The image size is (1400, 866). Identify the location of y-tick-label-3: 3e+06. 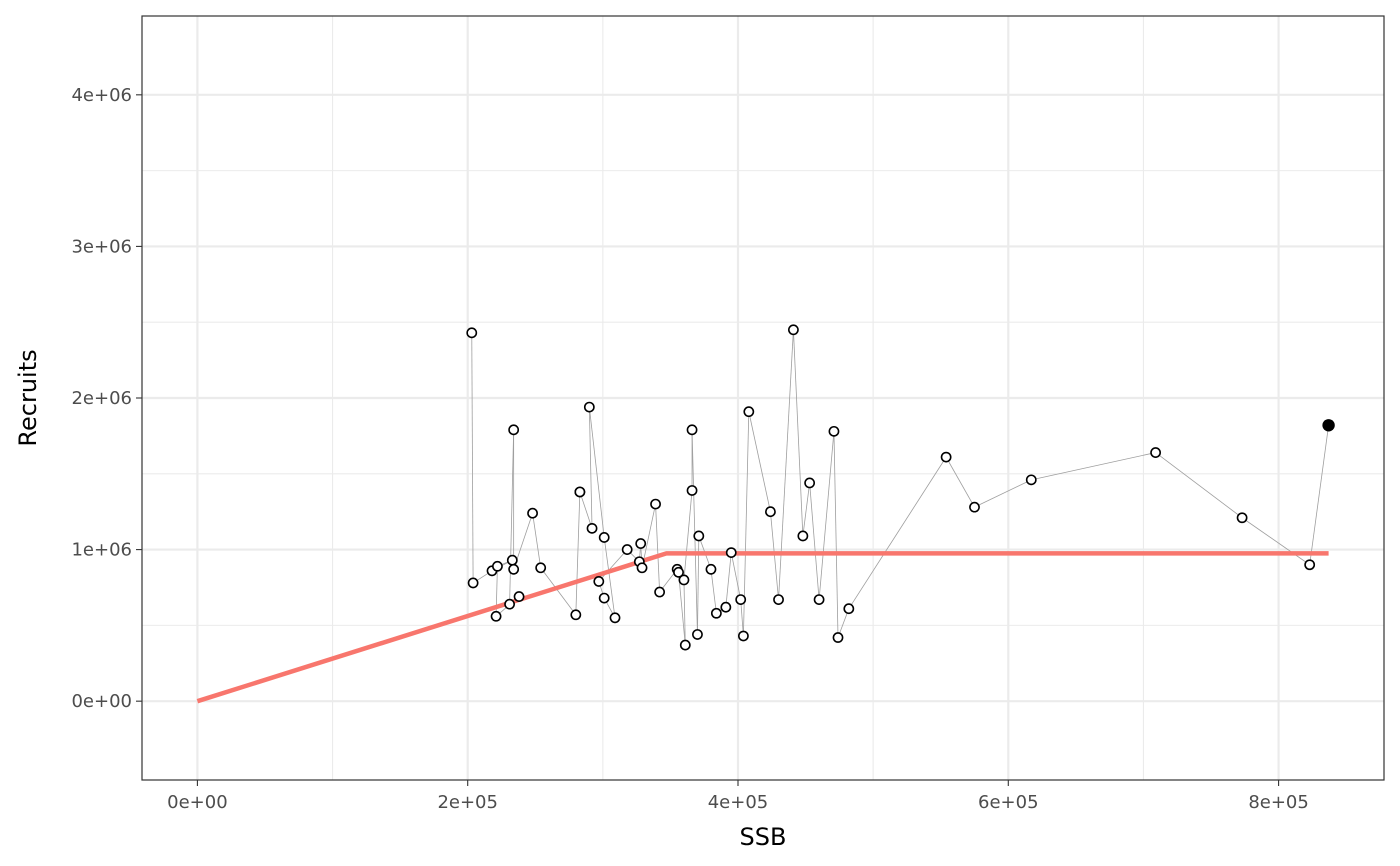
(101, 246).